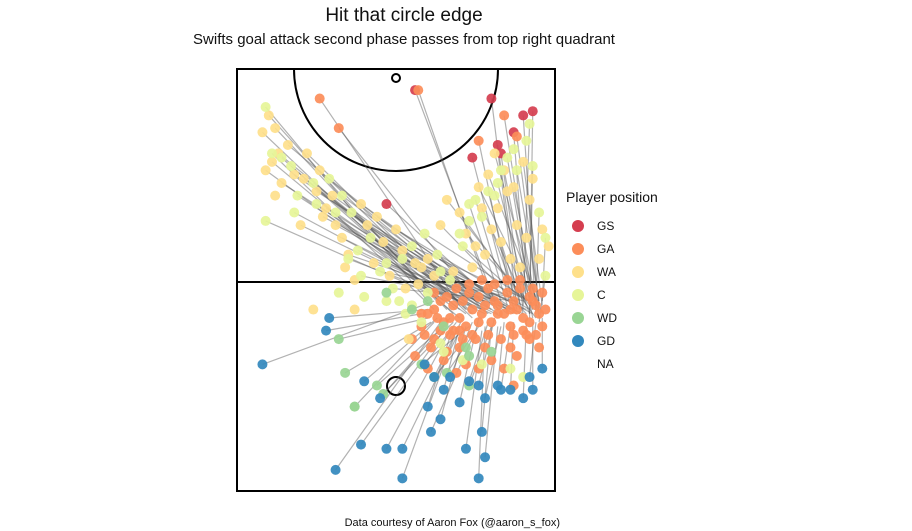  I want to click on legend-item-na: NA, so click(612, 363).